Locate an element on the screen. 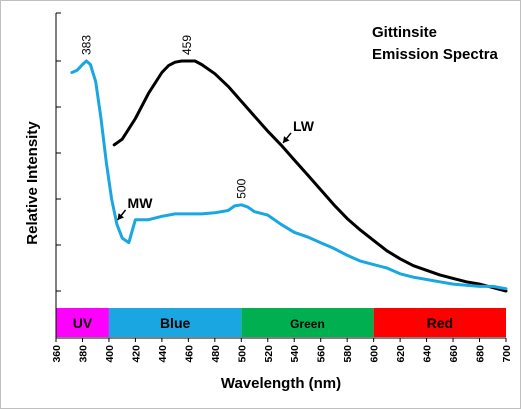 This screenshot has width=521, height=410. y-axis-title: Relative Intensity is located at coordinates (32, 183).